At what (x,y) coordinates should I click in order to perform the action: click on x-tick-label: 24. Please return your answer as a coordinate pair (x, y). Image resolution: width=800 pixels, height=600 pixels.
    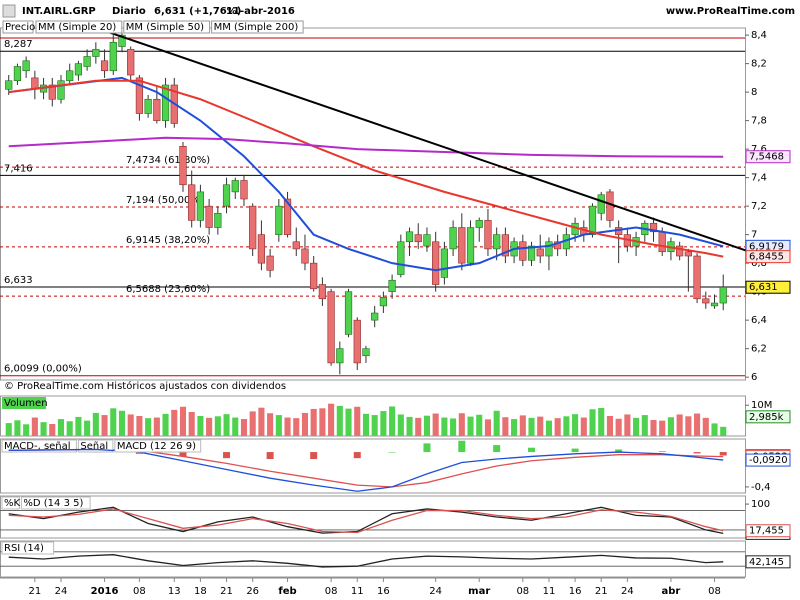
    Looking at the image, I should click on (61, 591).